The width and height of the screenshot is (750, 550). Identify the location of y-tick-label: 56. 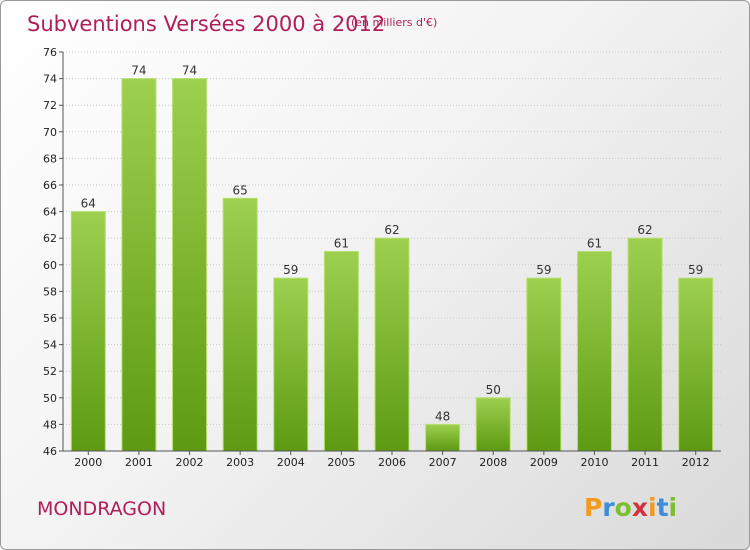
(50, 318).